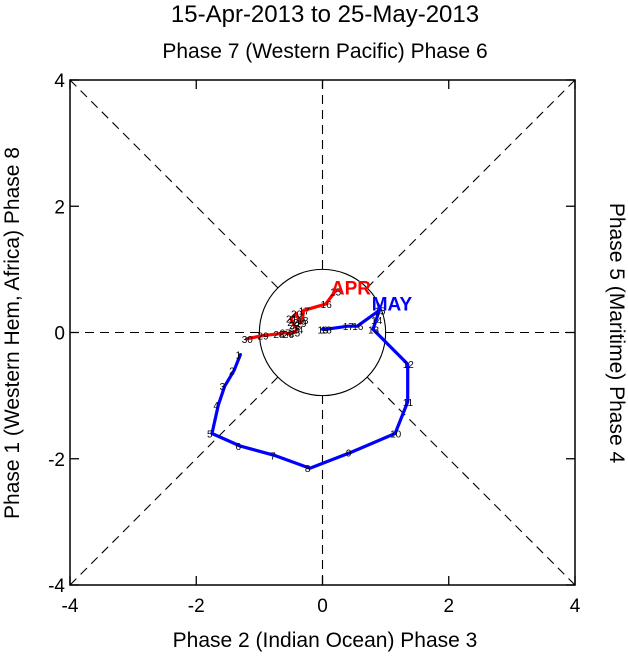 The height and width of the screenshot is (656, 628). What do you see at coordinates (223, 387) in the screenshot?
I see `day-label: 3` at bounding box center [223, 387].